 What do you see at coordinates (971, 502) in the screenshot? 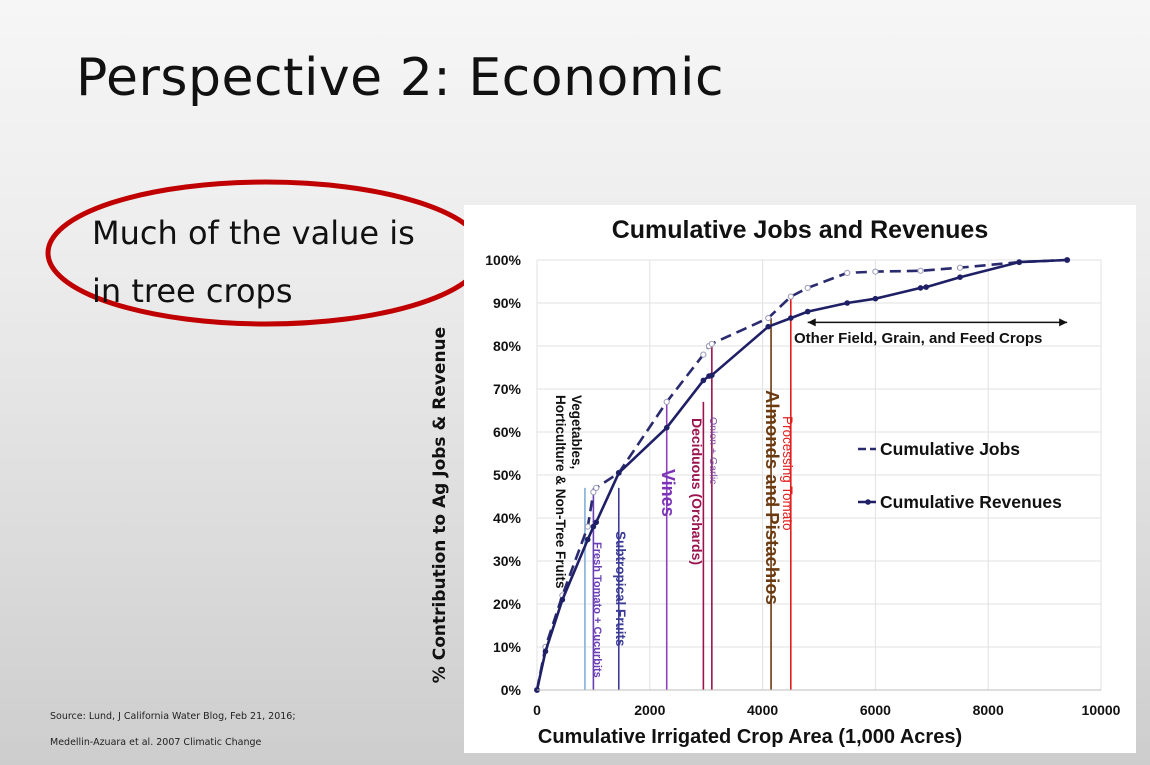
I see `legend-revenues-label: Cumulative Revenues` at bounding box center [971, 502].